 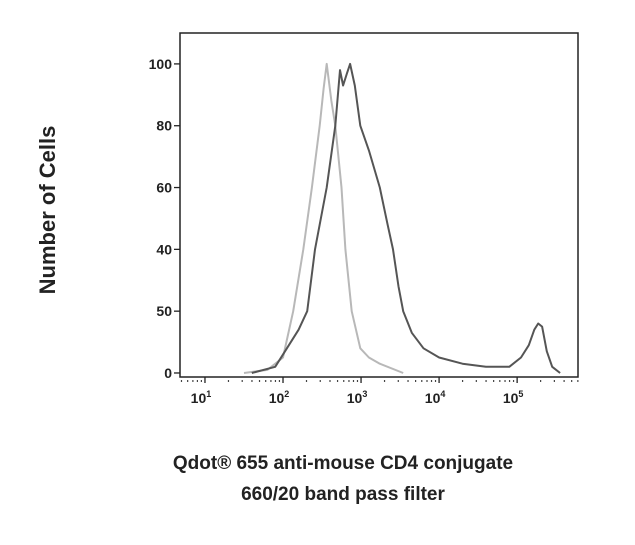 I want to click on series-line-control, so click(x=323, y=218).